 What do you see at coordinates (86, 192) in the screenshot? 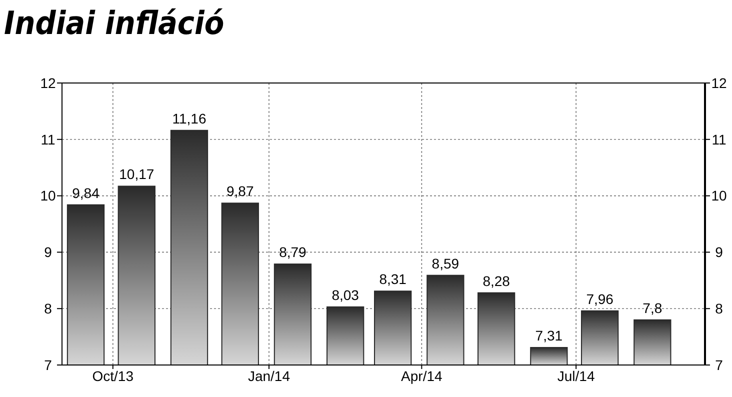
I see `data-label: 9,84` at bounding box center [86, 192].